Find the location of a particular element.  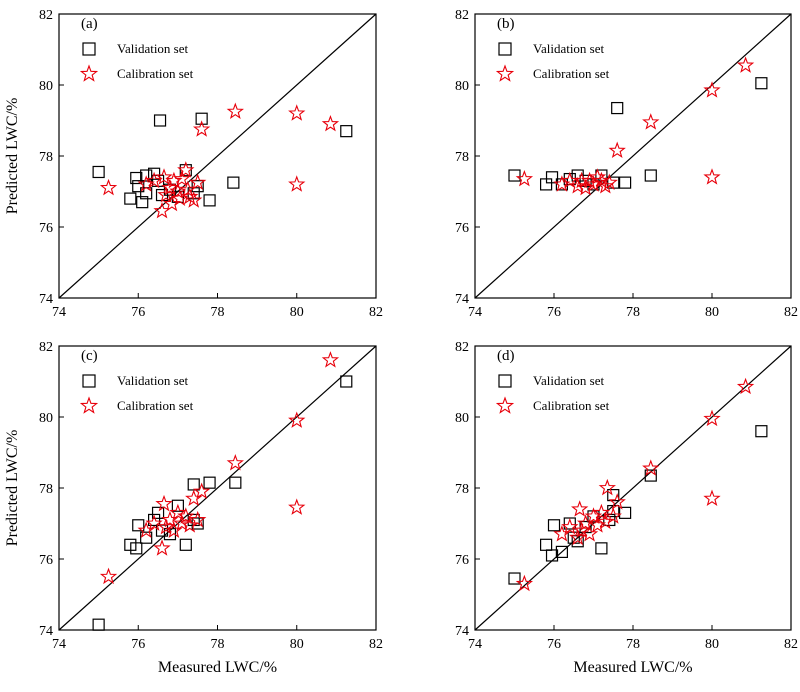

series-validation is located at coordinates (222, 503).